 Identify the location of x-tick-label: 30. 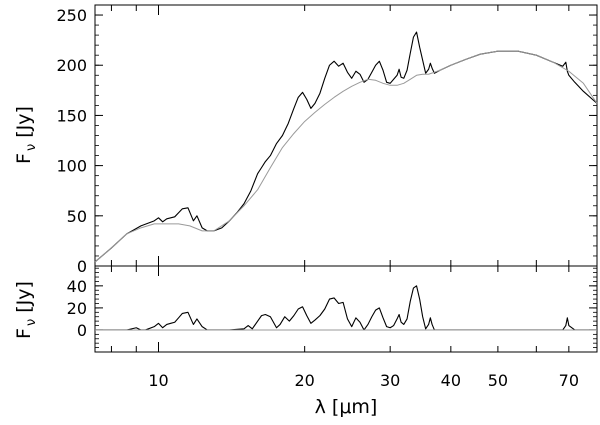
(390, 380).